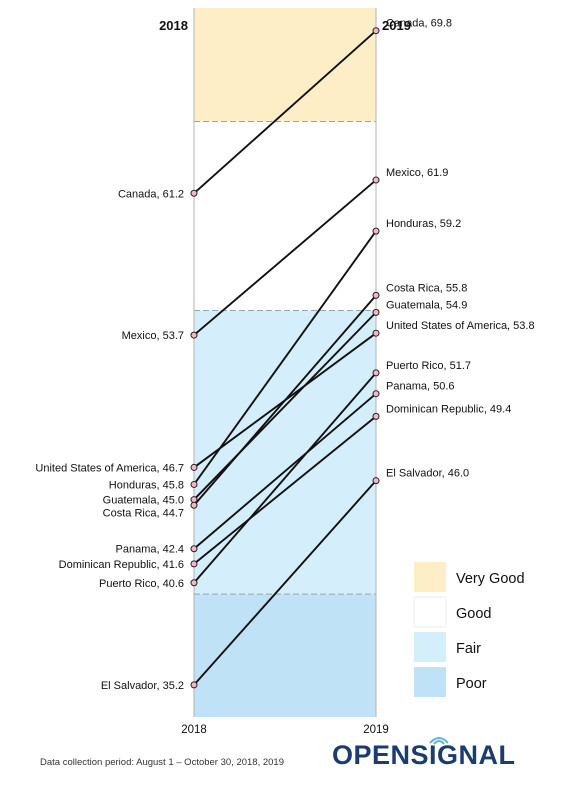 This screenshot has width=569, height=810. Describe the element at coordinates (430, 647) in the screenshot. I see `legend-swatch-fair` at that location.